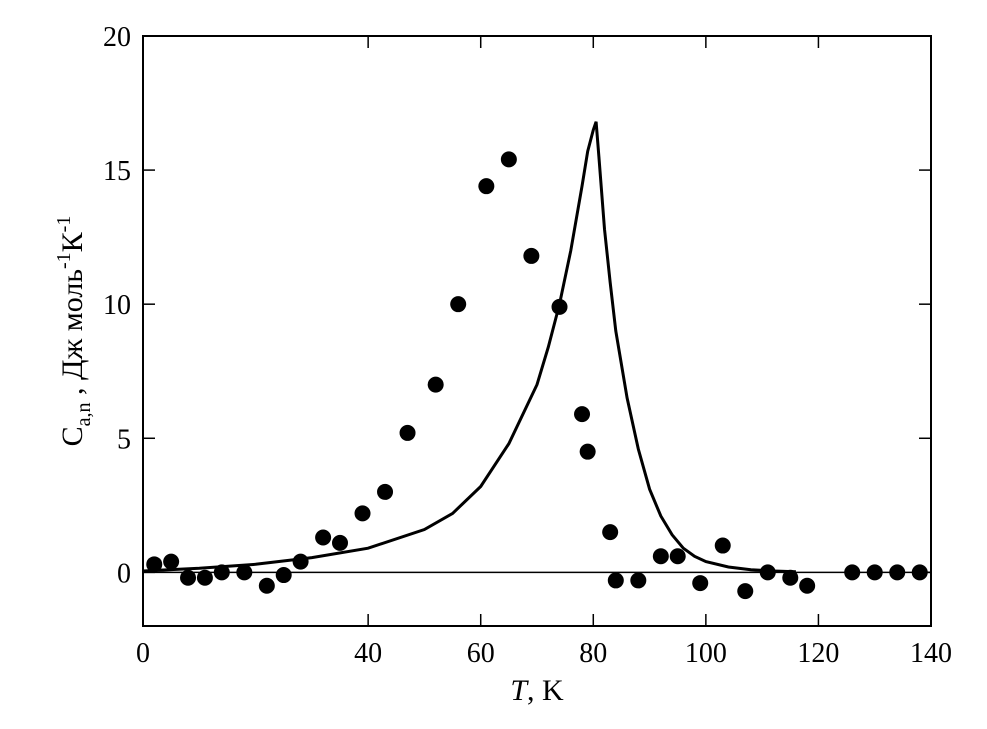 The image size is (987, 729). I want to click on x-axis-title: T, K, so click(537, 690).